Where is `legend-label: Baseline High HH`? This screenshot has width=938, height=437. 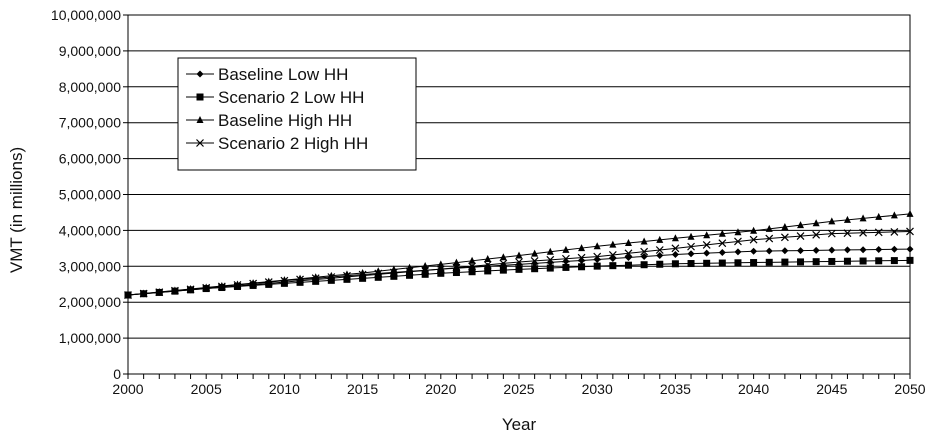
legend-label: Baseline High HH is located at coordinates (285, 120).